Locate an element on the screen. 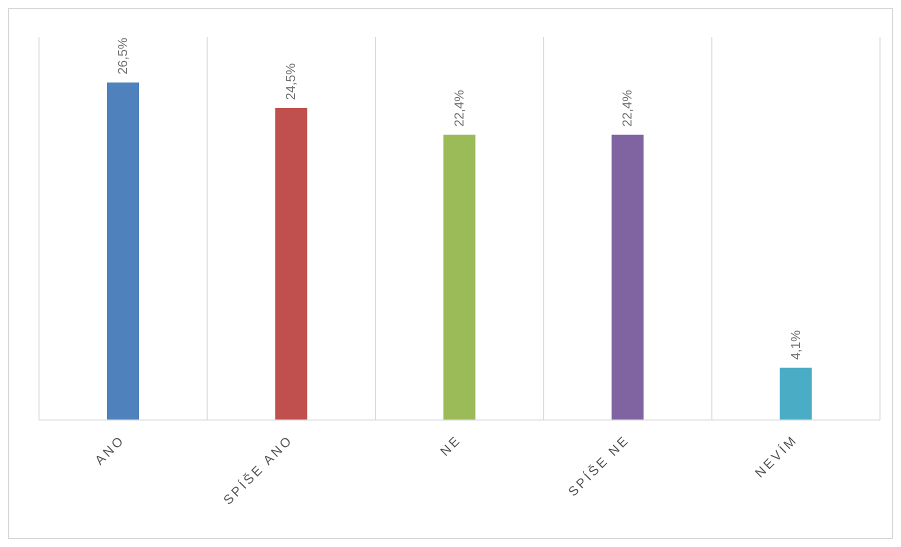 The height and width of the screenshot is (547, 901). data-label: 26,5% is located at coordinates (122, 56).